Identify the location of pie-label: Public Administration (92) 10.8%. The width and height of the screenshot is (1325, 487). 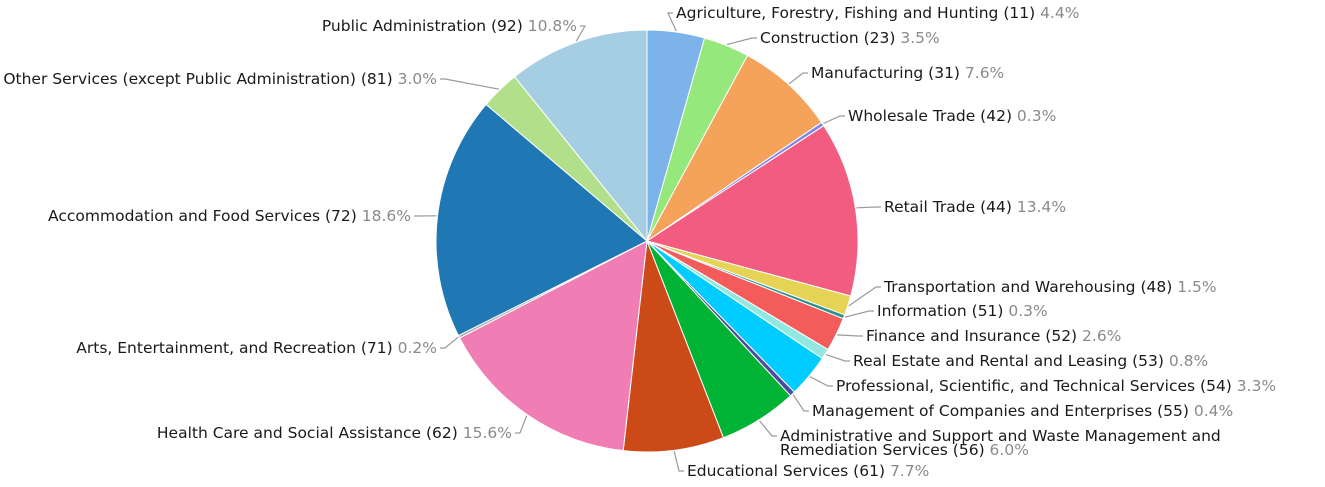
(449, 26).